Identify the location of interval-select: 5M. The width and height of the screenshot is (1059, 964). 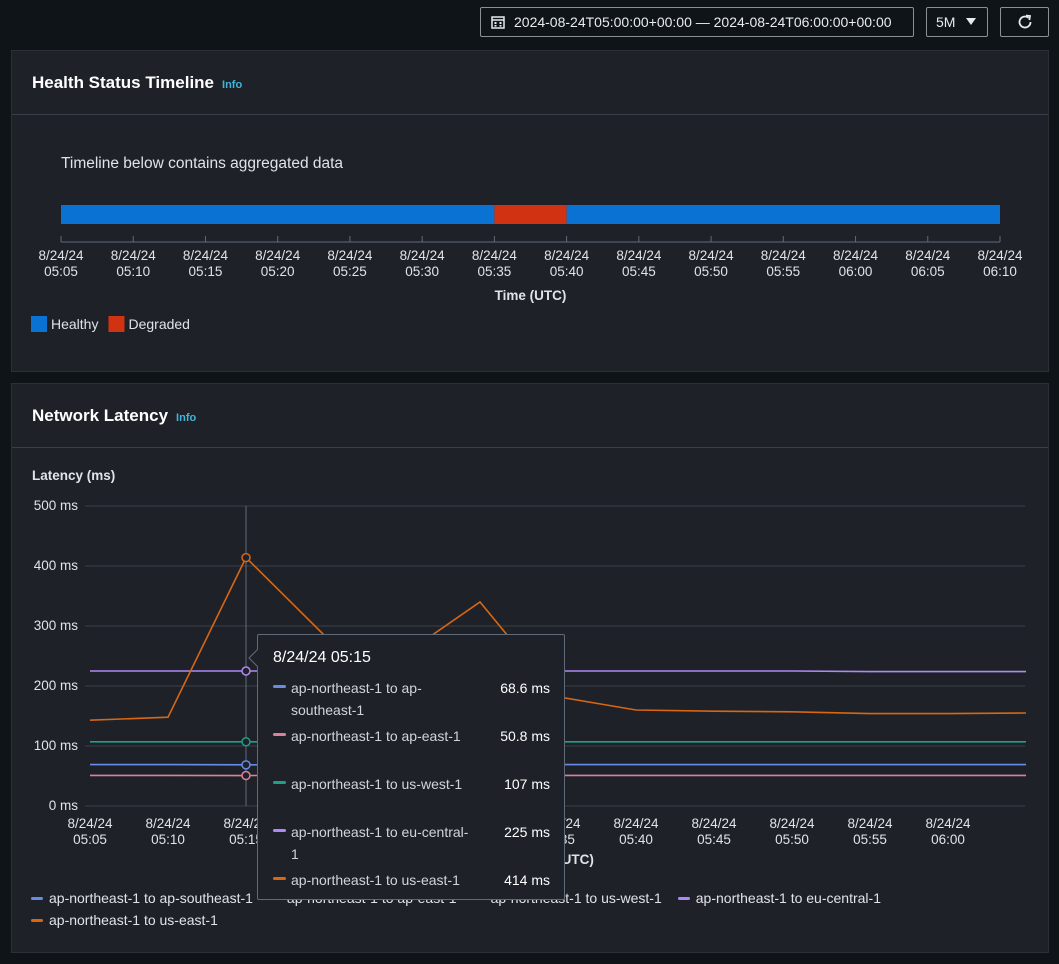
(957, 22).